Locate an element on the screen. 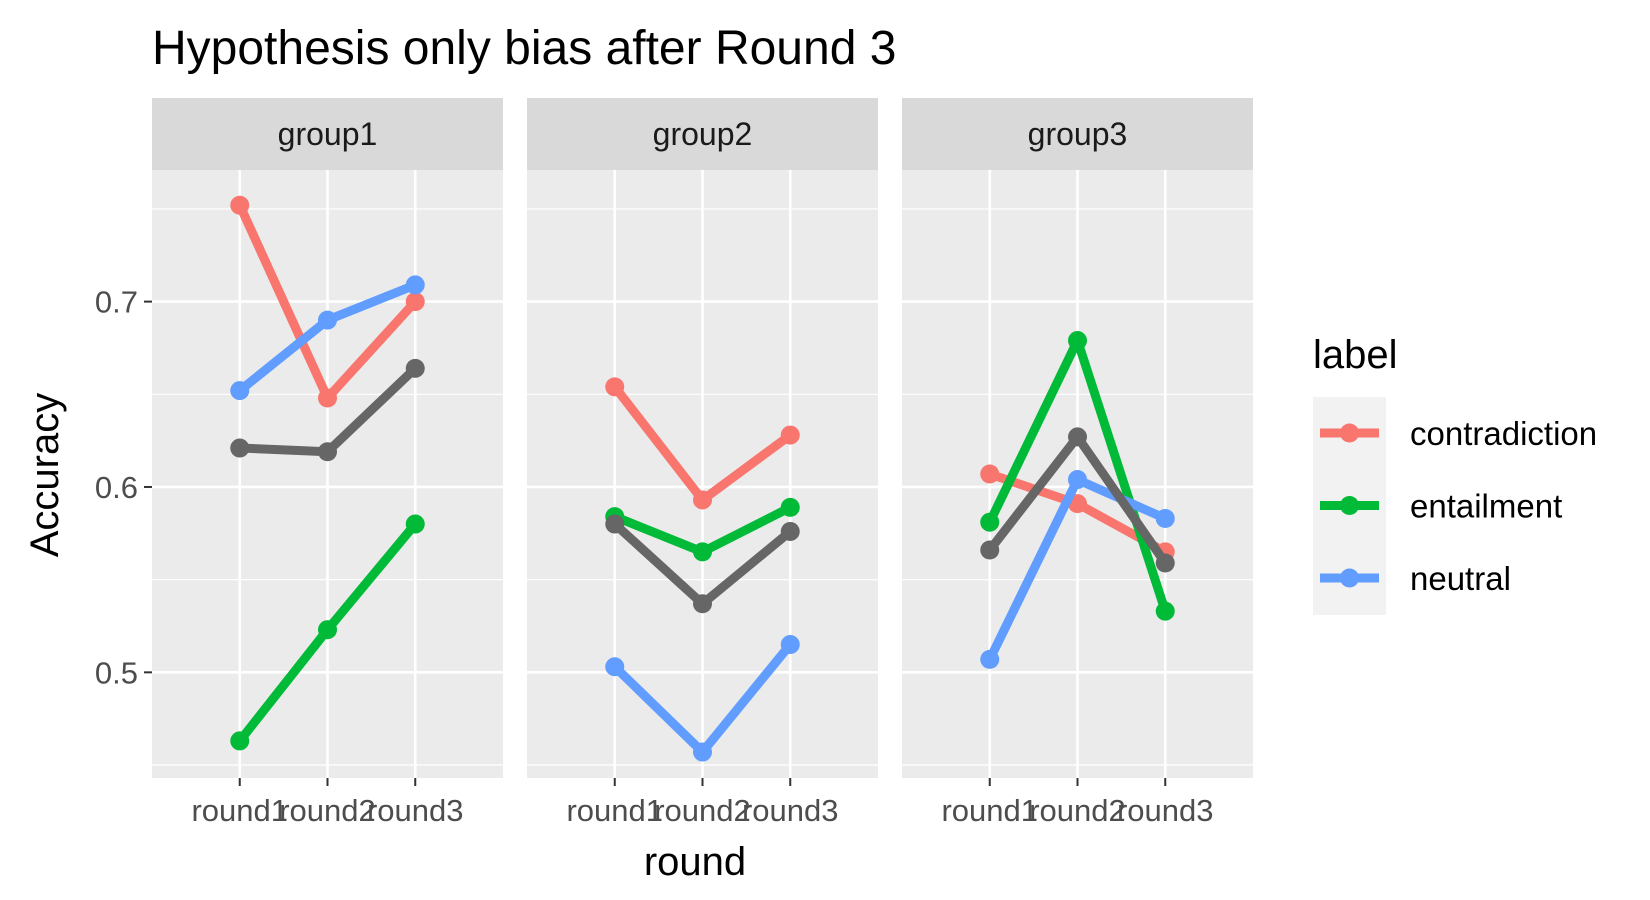 The width and height of the screenshot is (1650, 900). legend-label: contradiction is located at coordinates (1503, 433).